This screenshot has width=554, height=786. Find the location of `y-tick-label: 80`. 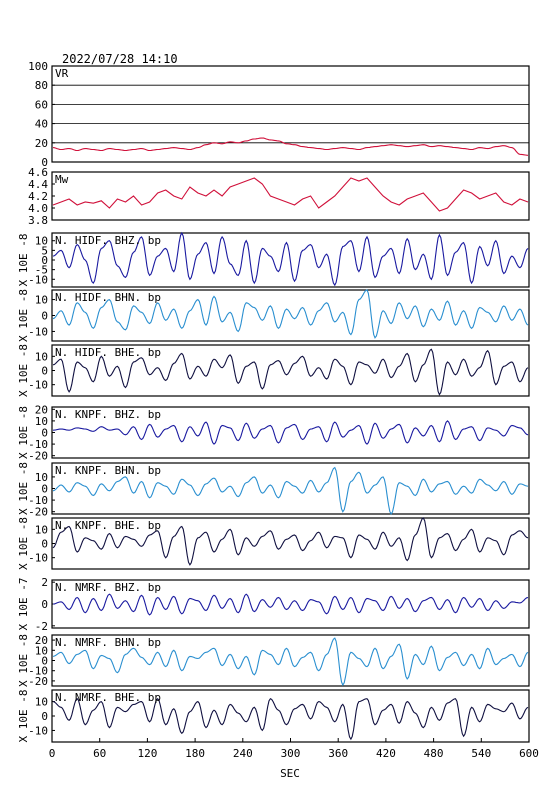

y-tick-label: 80 is located at coordinates (41, 85).